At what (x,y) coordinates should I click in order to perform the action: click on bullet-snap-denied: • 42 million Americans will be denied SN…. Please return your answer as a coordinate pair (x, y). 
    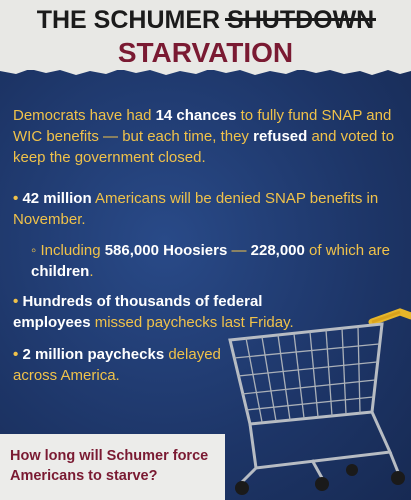
    Looking at the image, I should click on (208, 209).